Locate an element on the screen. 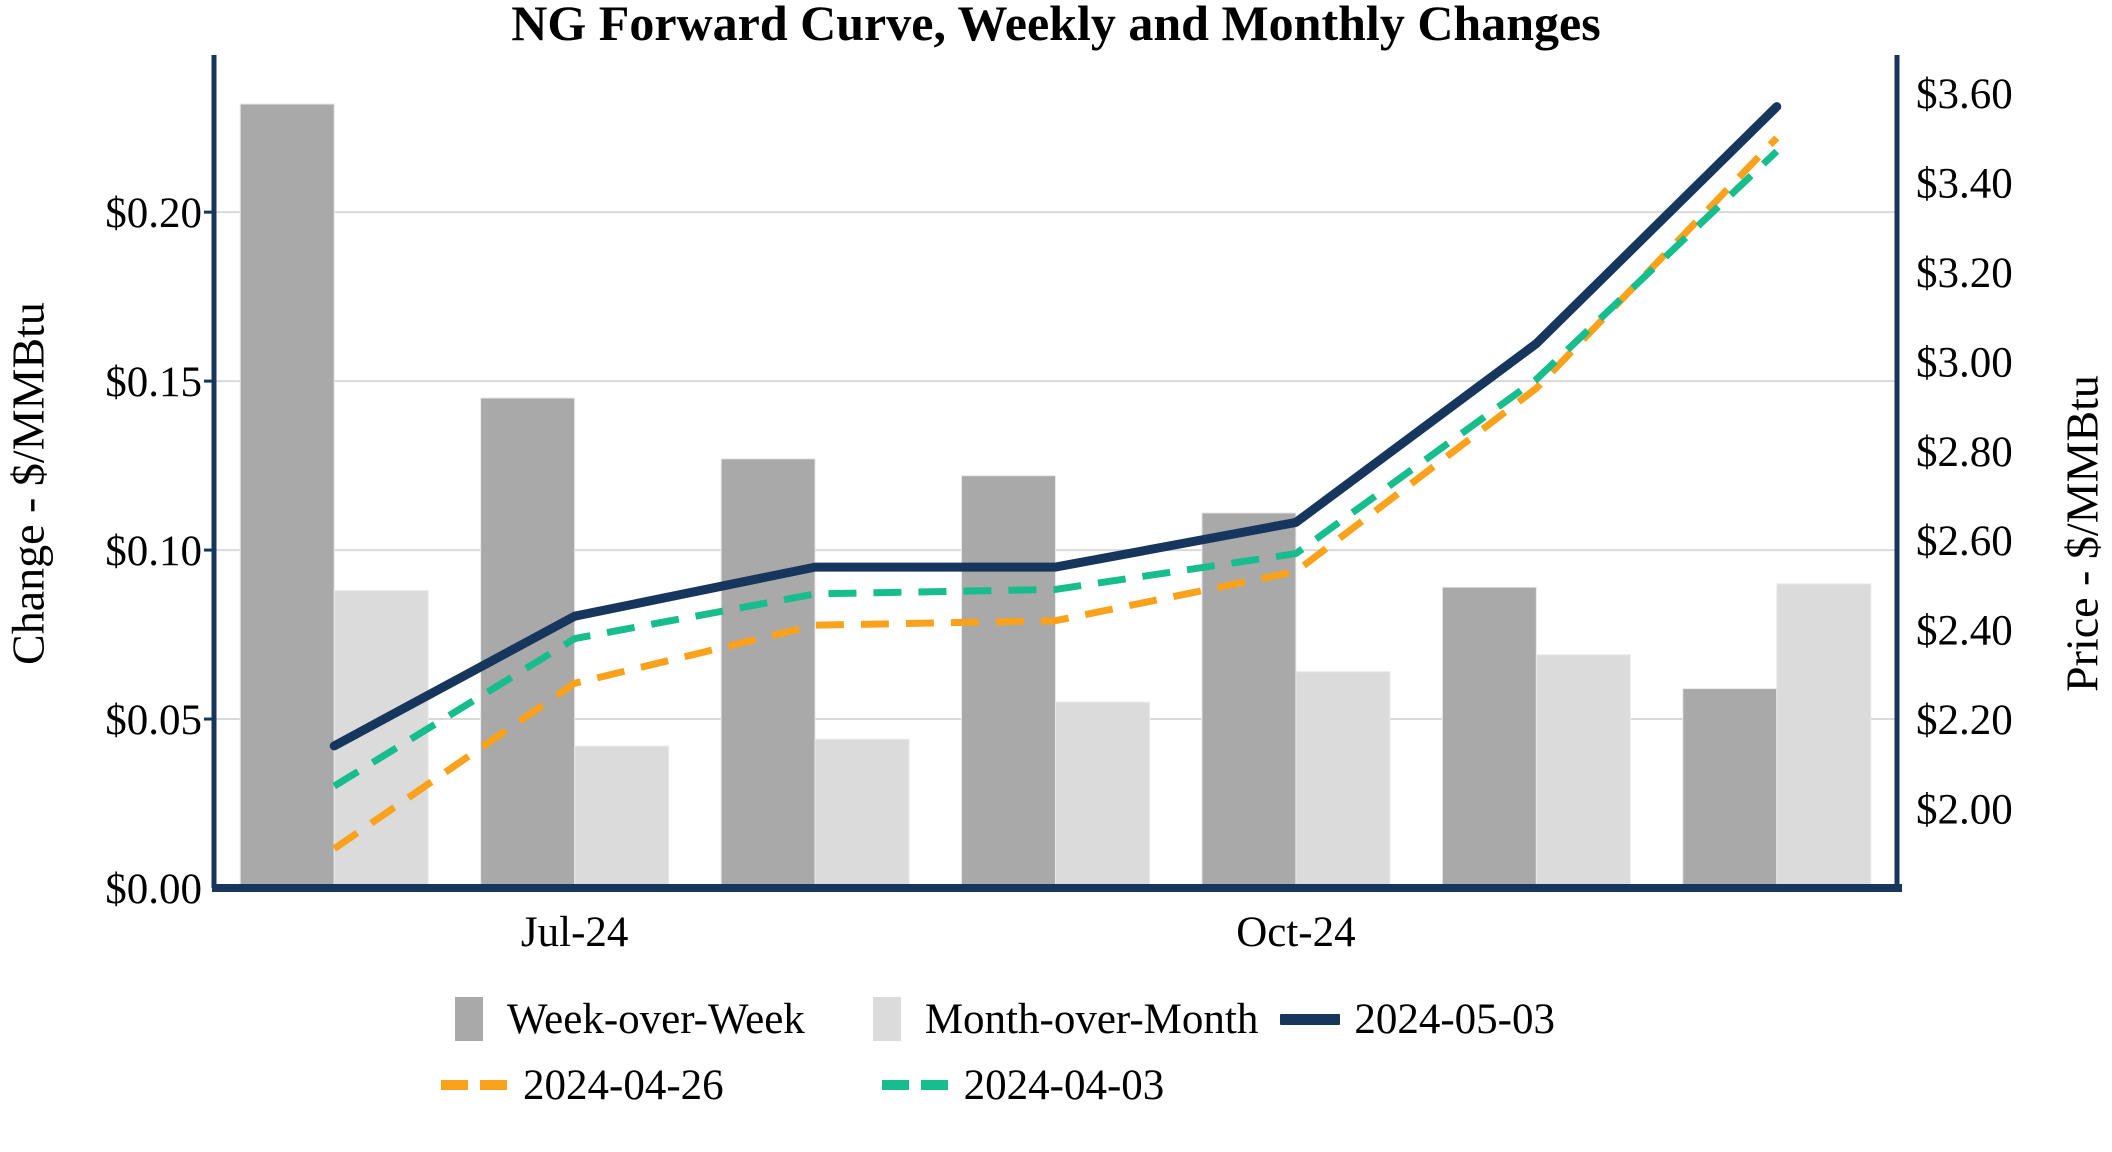 The width and height of the screenshot is (2112, 1152). solid-line-swatch-icon is located at coordinates (1310, 1019).